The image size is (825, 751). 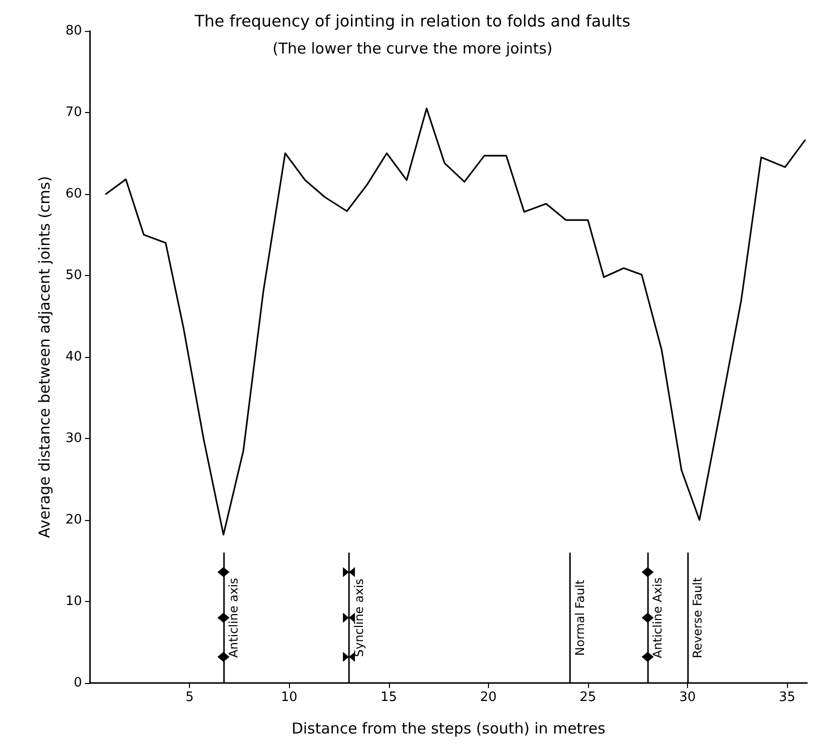 I want to click on x-tick-label: 30, so click(x=687, y=697).